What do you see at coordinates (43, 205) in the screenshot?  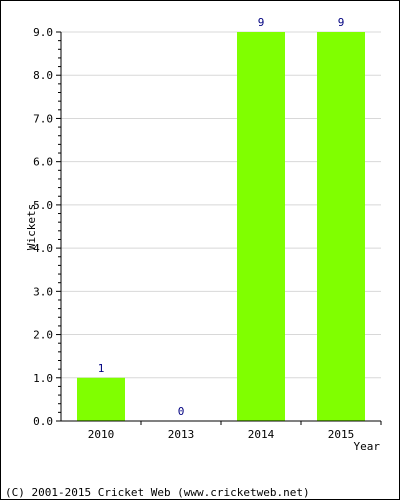 I see `y-tick-label: 5.0` at bounding box center [43, 205].